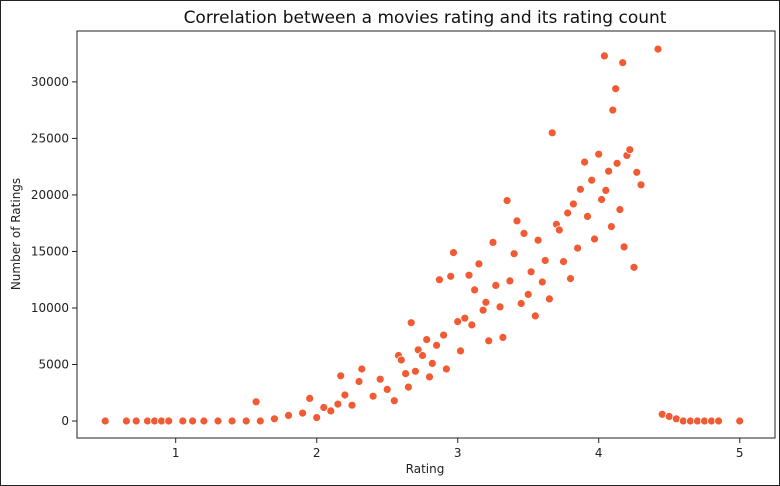 Image resolution: width=780 pixels, height=486 pixels. Describe the element at coordinates (16, 234) in the screenshot. I see `y-axis-label: Number of Ratings` at that location.